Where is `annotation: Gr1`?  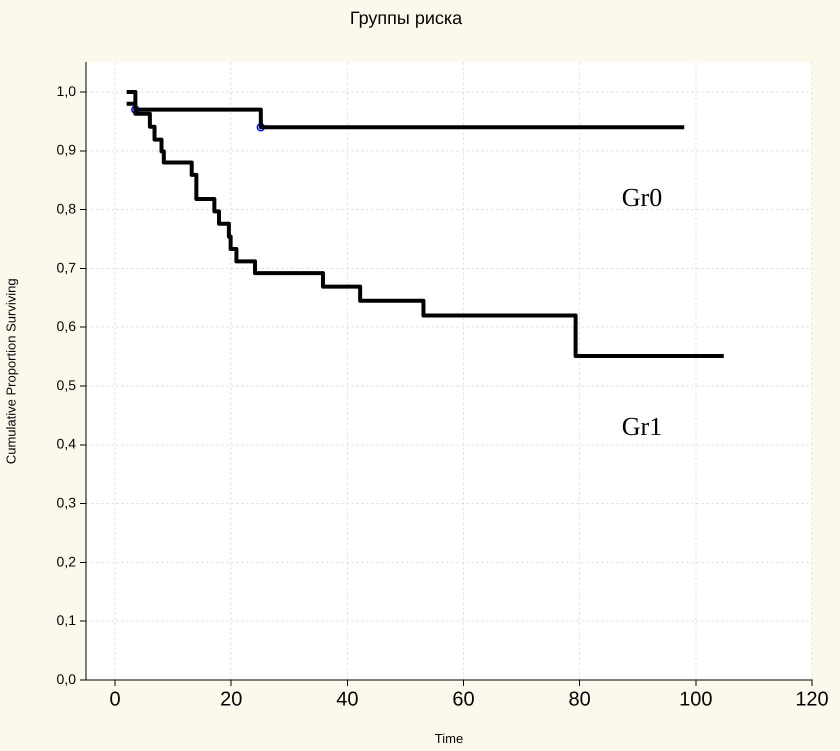
annotation: Gr1 is located at coordinates (642, 426).